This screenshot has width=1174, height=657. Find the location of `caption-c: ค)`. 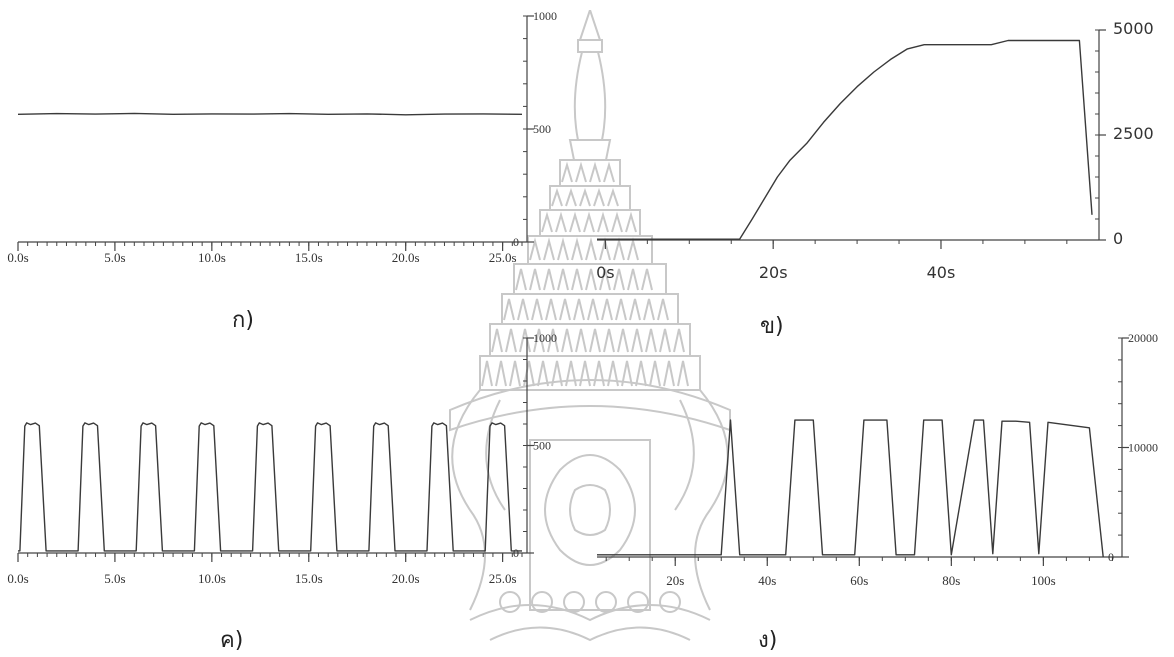

caption-c: ค) is located at coordinates (232, 640).